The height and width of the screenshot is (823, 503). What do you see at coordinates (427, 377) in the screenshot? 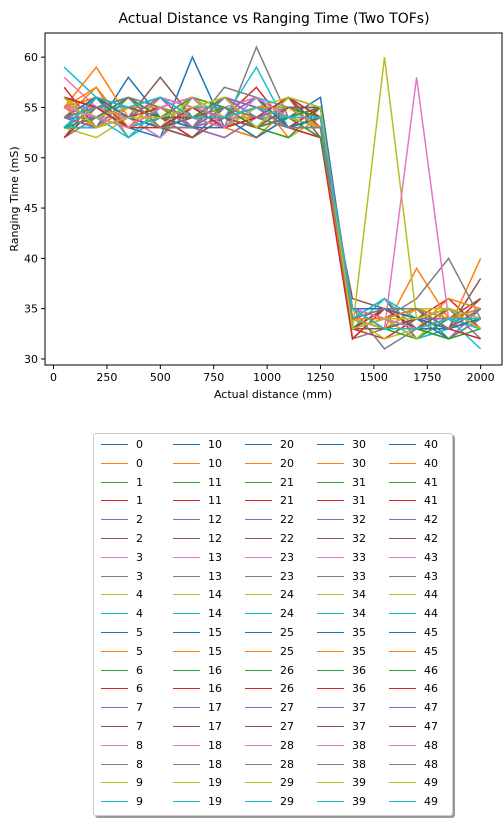
I see `x-tick-label-7: 1750` at bounding box center [427, 377].